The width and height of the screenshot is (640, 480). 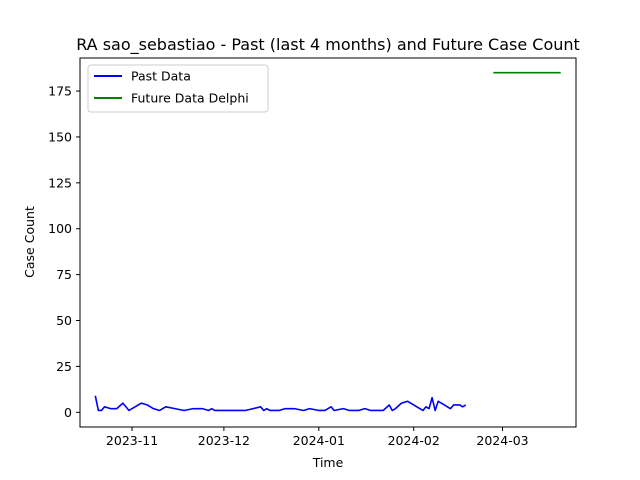 What do you see at coordinates (280, 403) in the screenshot?
I see `series-line-past-data` at bounding box center [280, 403].